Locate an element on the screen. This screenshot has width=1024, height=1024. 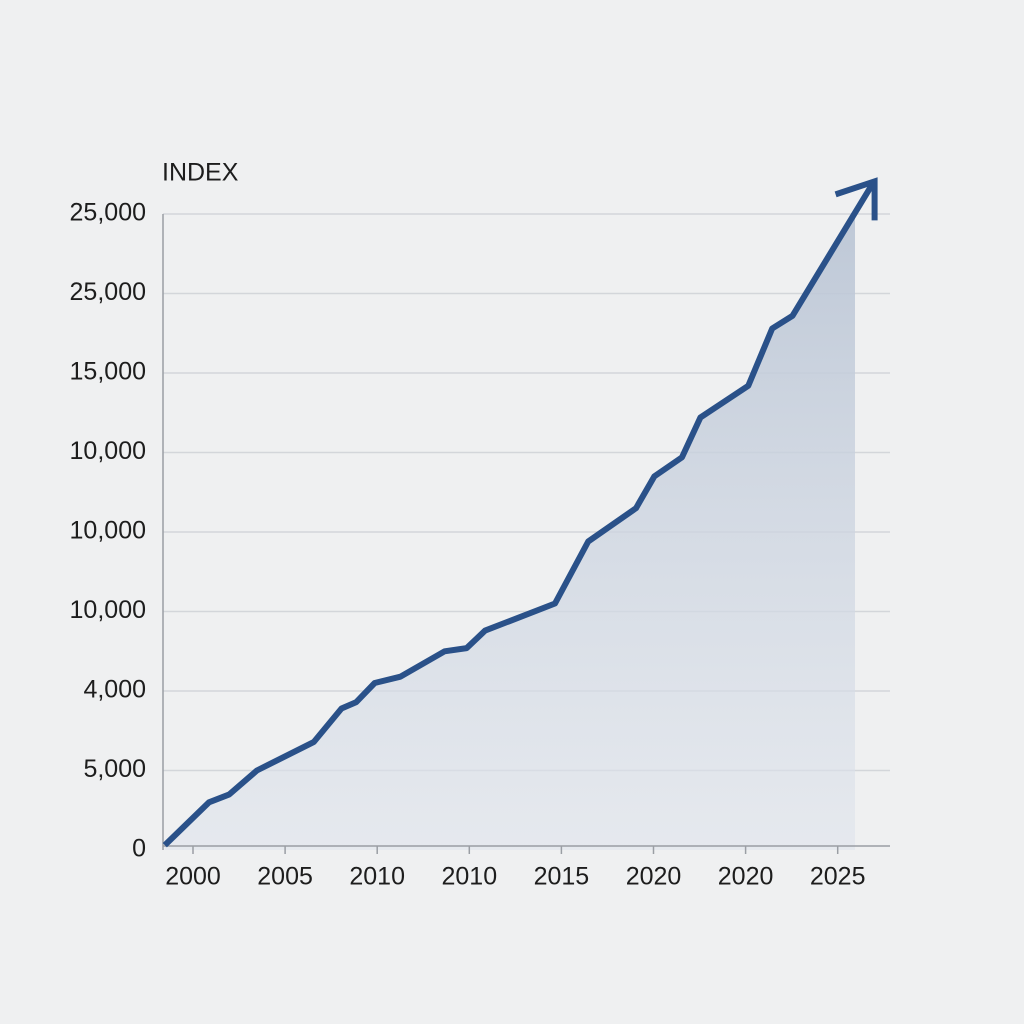
y-tick-label: 0 is located at coordinates (139, 849).